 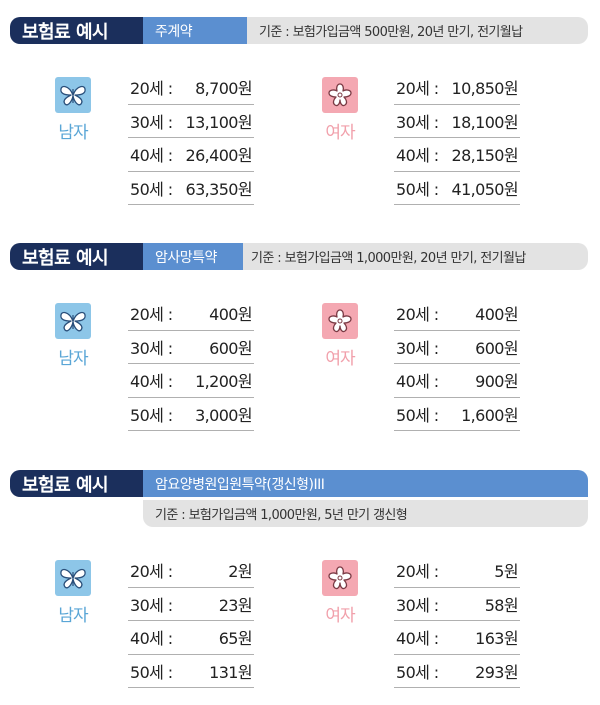 What do you see at coordinates (230, 672) in the screenshot?
I see `premium-value: 131원` at bounding box center [230, 672].